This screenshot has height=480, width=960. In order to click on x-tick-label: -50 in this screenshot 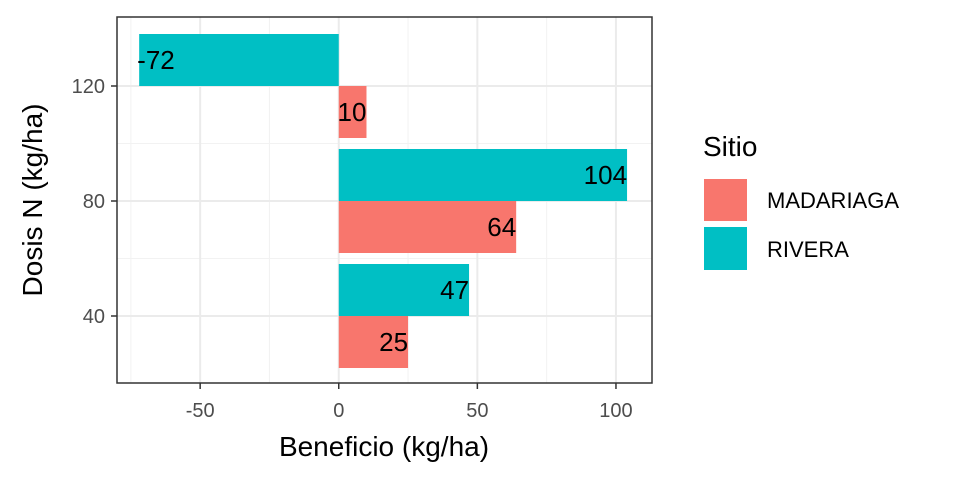, I will do `click(200, 411)`.